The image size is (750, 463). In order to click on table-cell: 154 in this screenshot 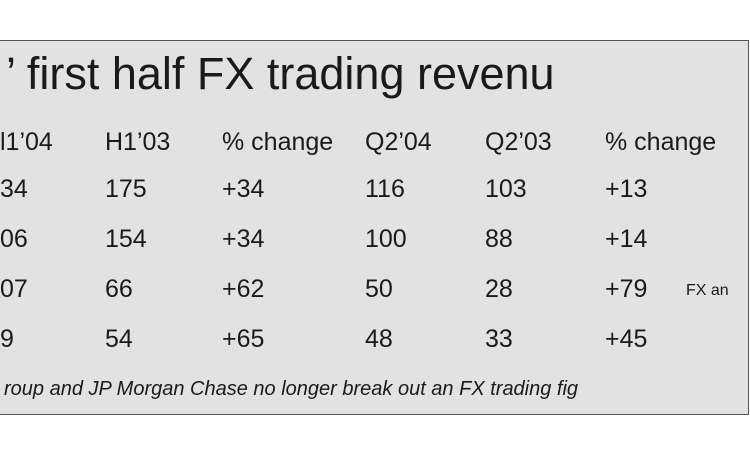, I will do `click(126, 239)`.